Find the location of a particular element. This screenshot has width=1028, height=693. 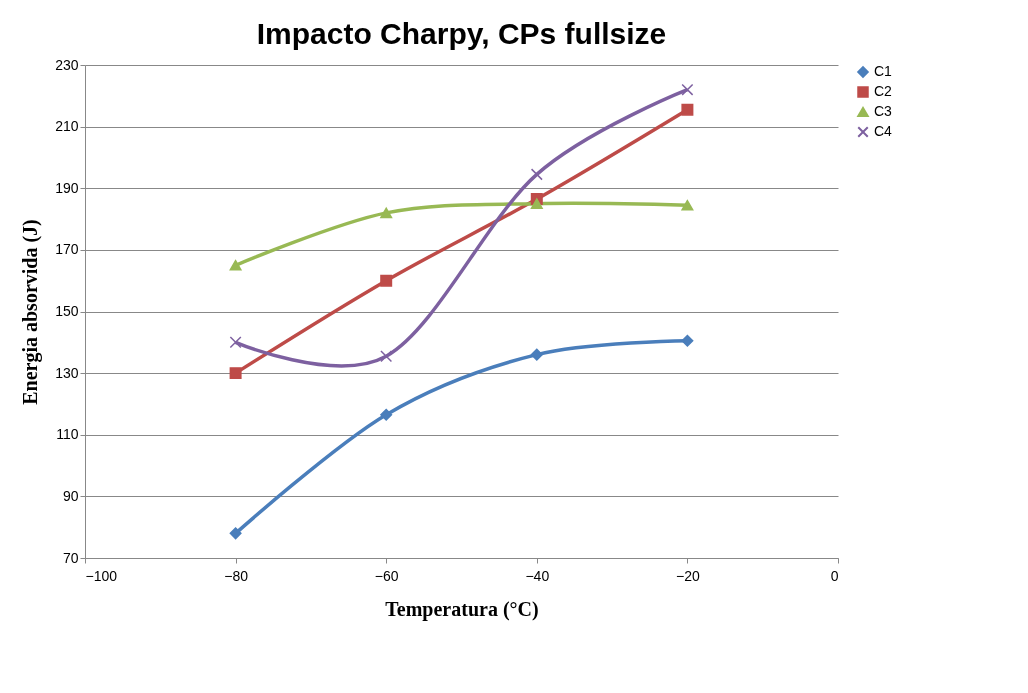

legend-label: C2 is located at coordinates (883, 91).